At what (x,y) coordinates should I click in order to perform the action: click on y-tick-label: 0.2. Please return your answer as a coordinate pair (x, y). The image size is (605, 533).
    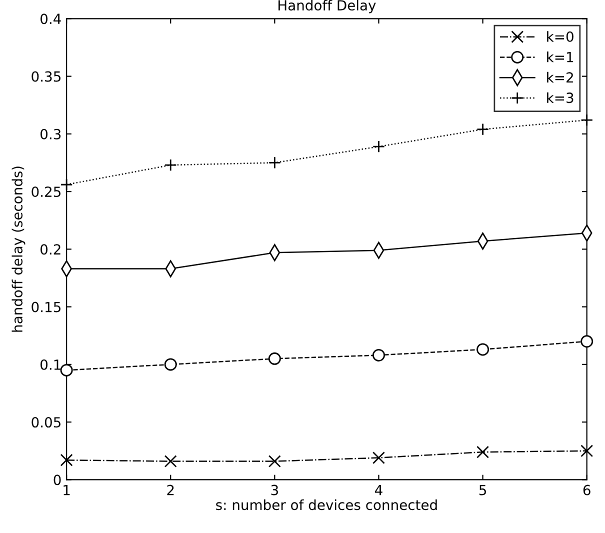
    Looking at the image, I should click on (50, 249).